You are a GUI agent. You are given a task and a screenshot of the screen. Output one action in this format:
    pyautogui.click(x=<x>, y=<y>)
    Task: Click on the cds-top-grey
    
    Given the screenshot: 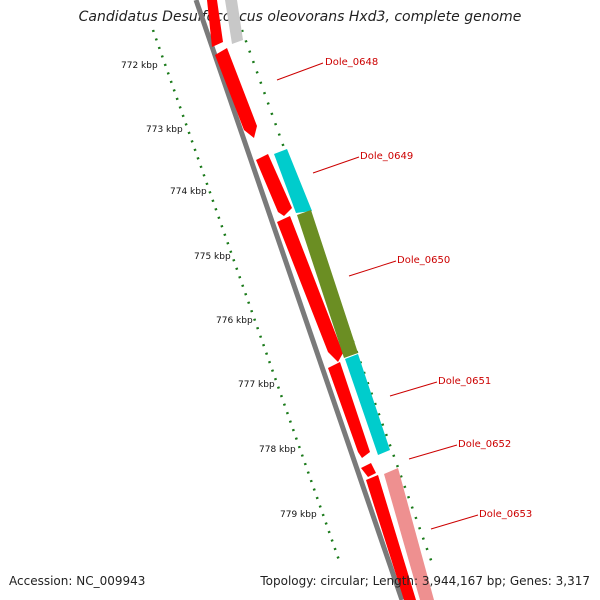 What is the action you would take?
    pyautogui.click(x=234, y=22)
    